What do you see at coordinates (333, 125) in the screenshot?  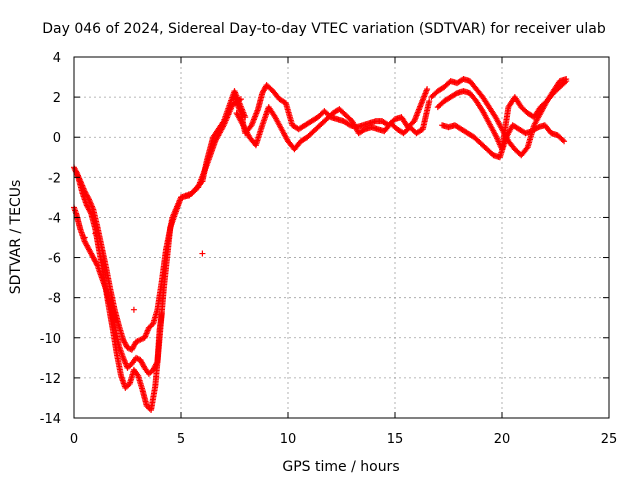 I see `series-E` at bounding box center [333, 125].